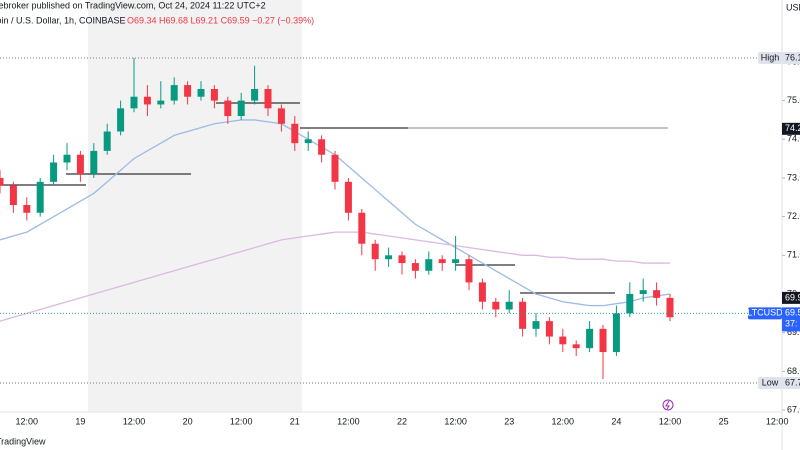 This screenshot has height=450, width=800. What do you see at coordinates (793, 177) in the screenshot?
I see `y-tick-label: 73.00` at bounding box center [793, 177].